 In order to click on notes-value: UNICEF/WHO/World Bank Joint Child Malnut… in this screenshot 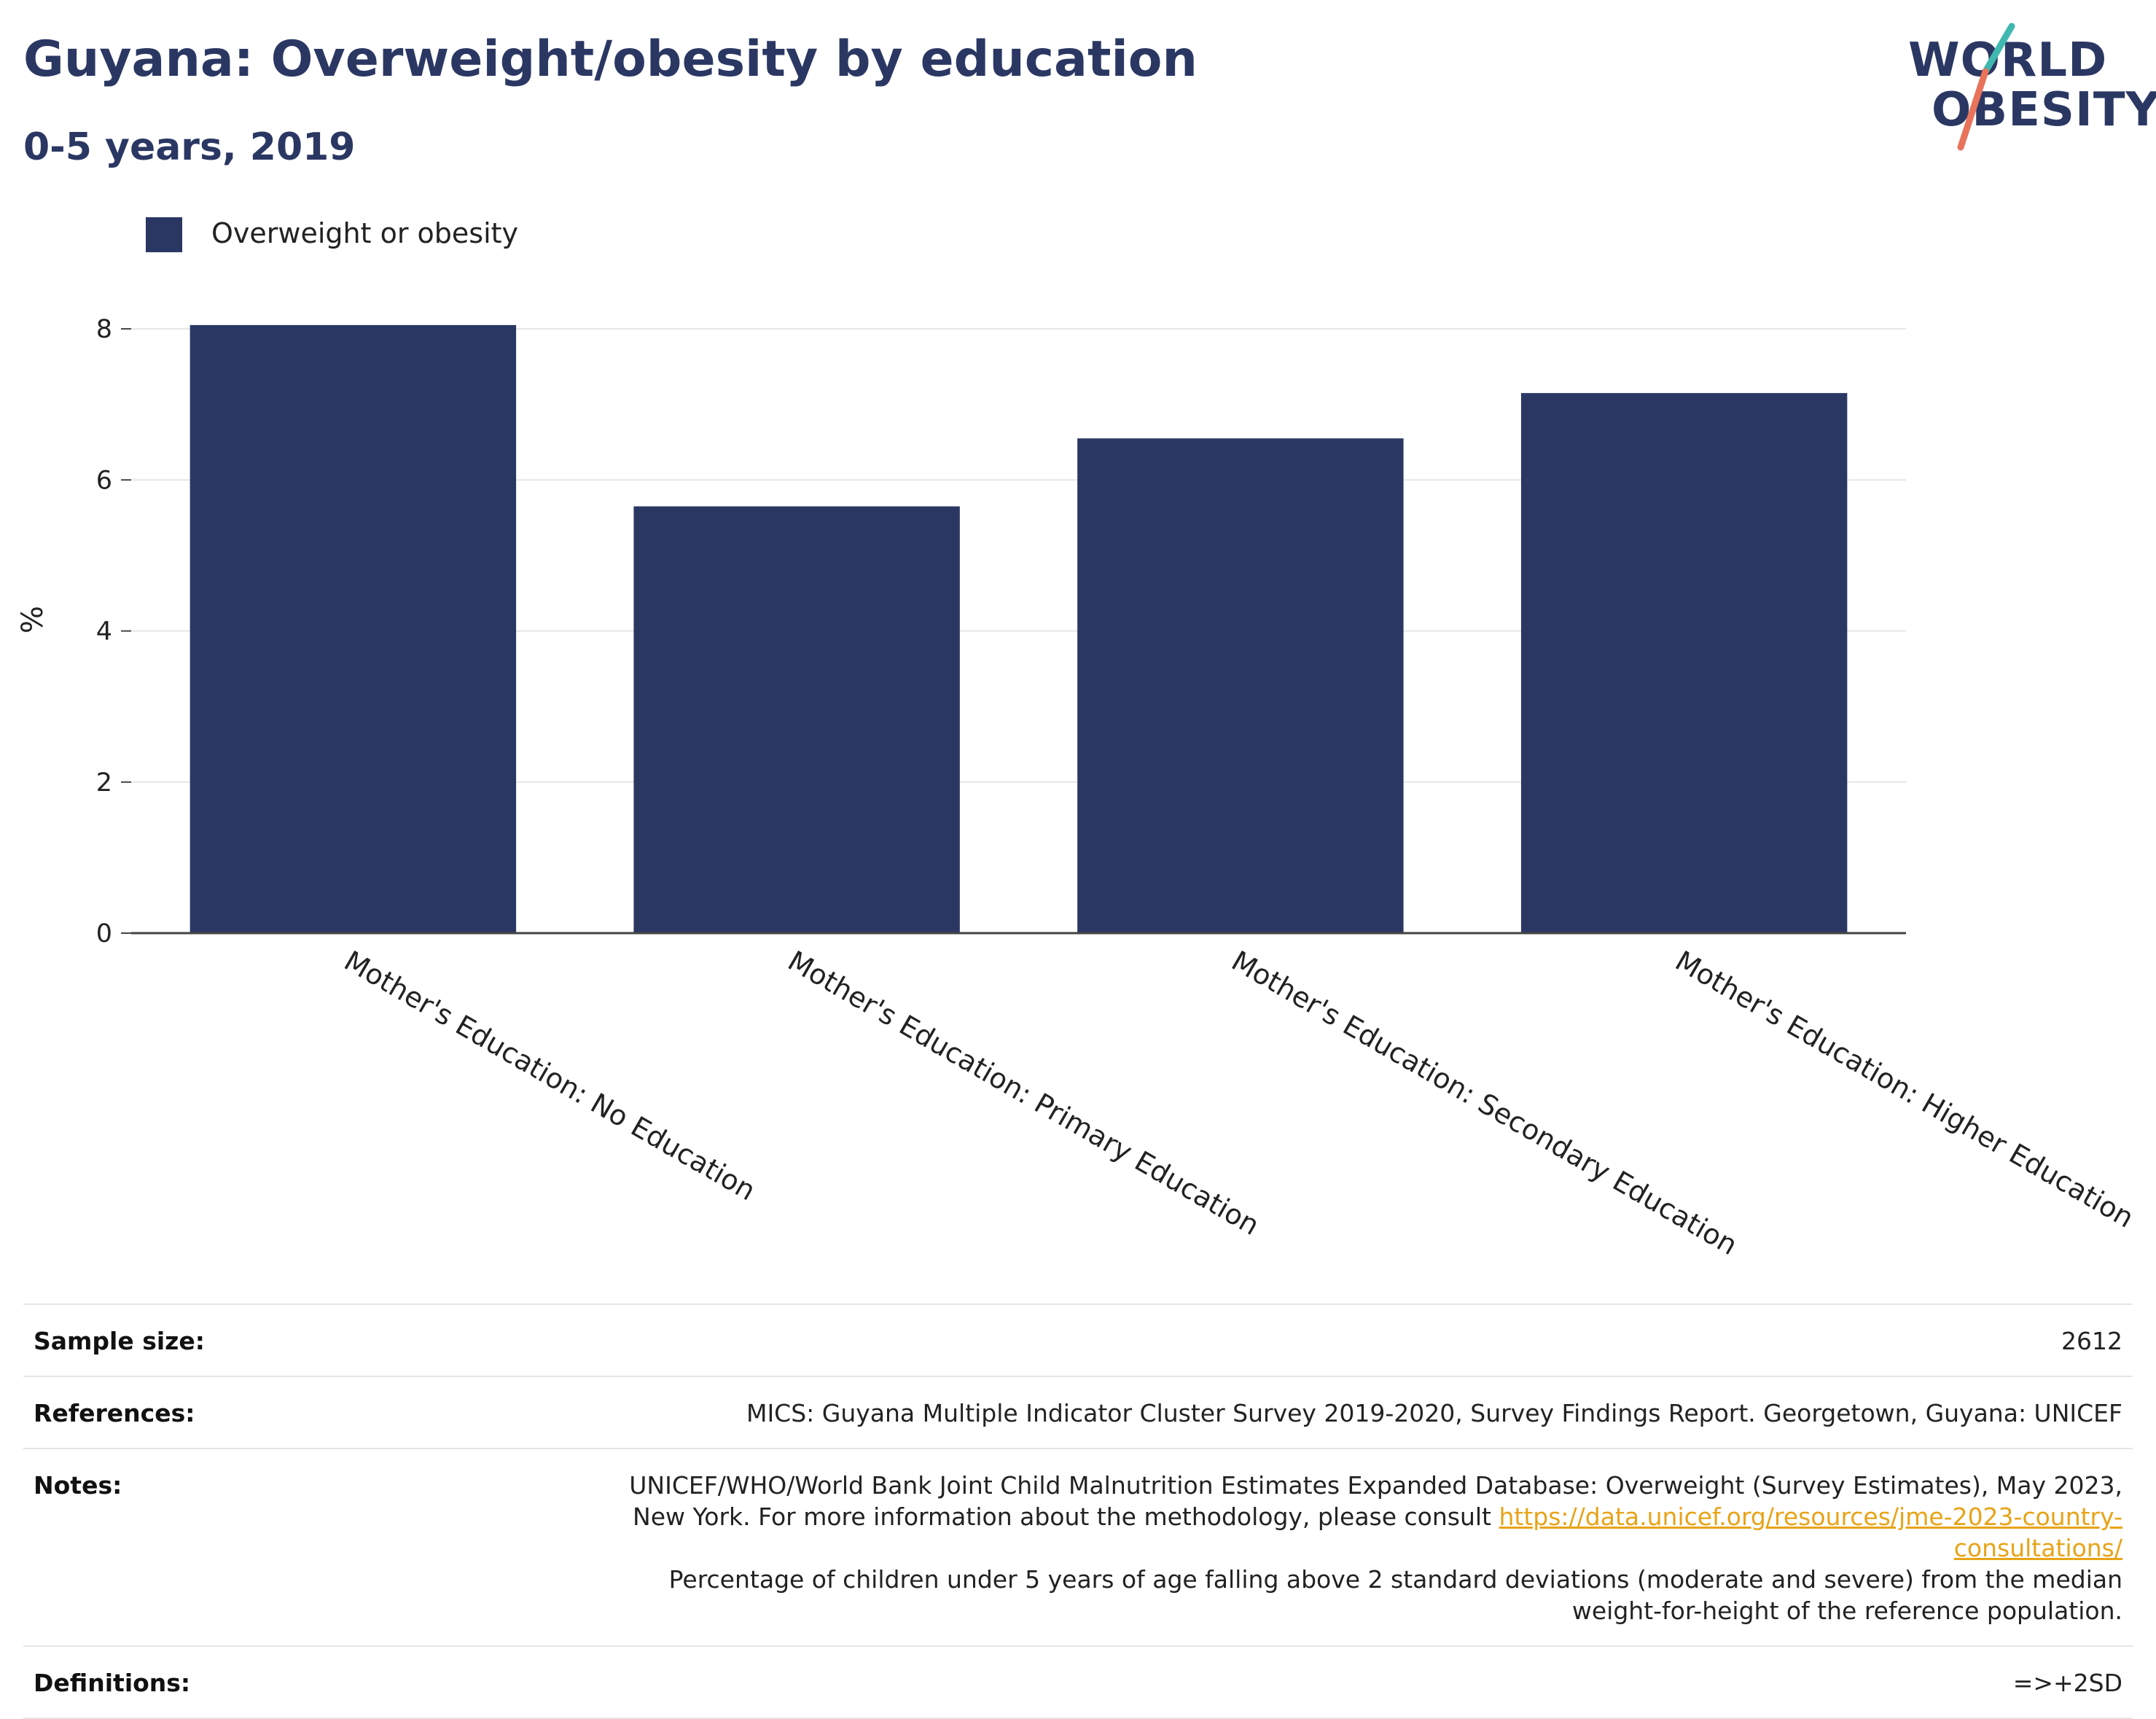, I will do `click(1375, 1548)`.